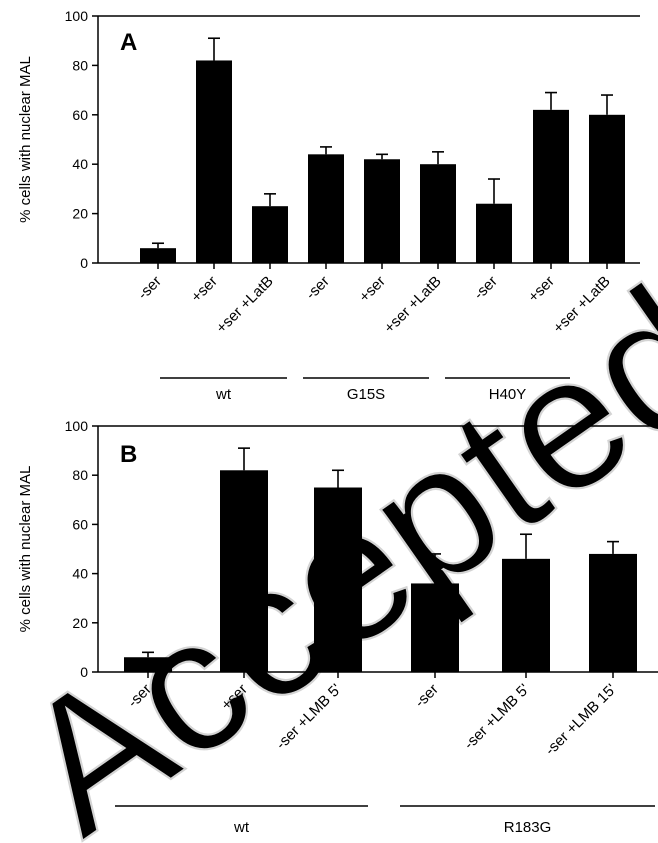 Image resolution: width=658 pixels, height=843 pixels. Describe the element at coordinates (150, 288) in the screenshot. I see `p1-category-label-1: -ser` at that location.